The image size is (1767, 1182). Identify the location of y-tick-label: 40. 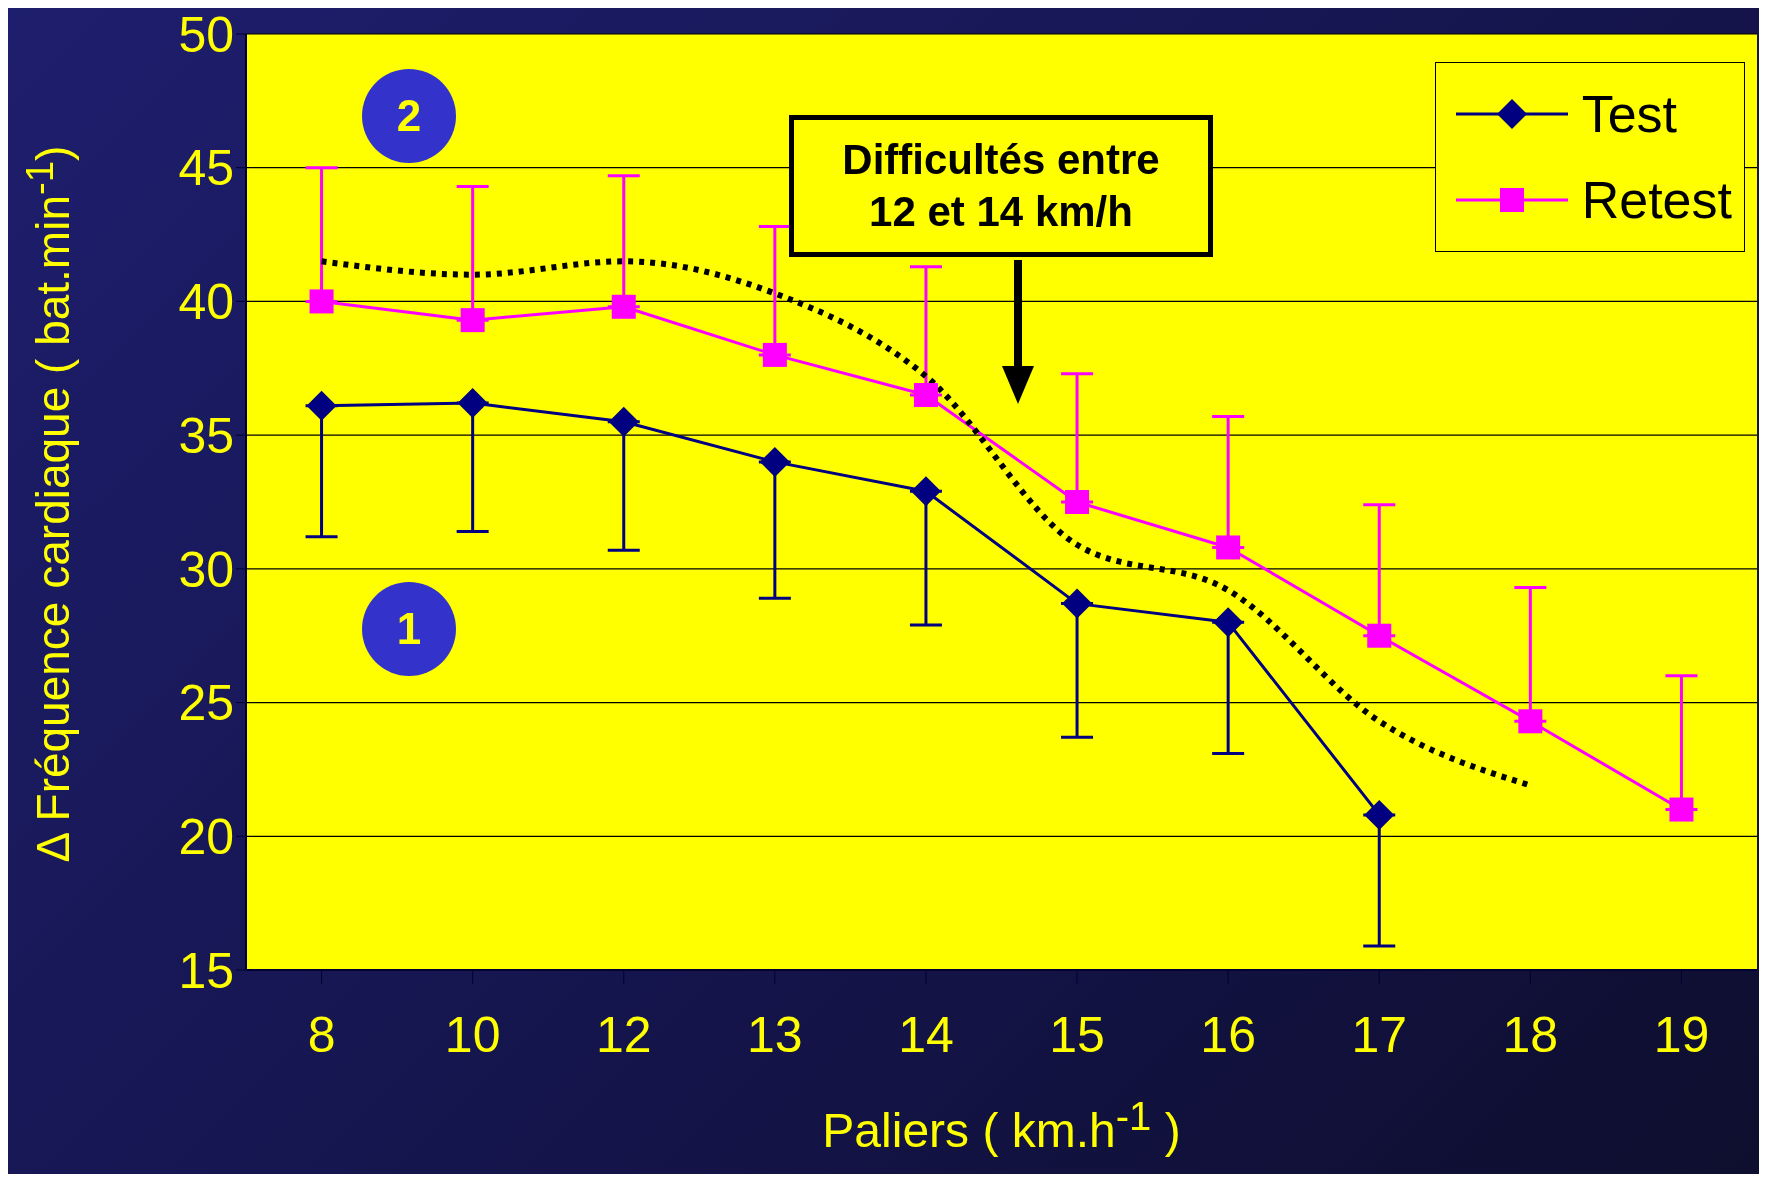
(206, 302).